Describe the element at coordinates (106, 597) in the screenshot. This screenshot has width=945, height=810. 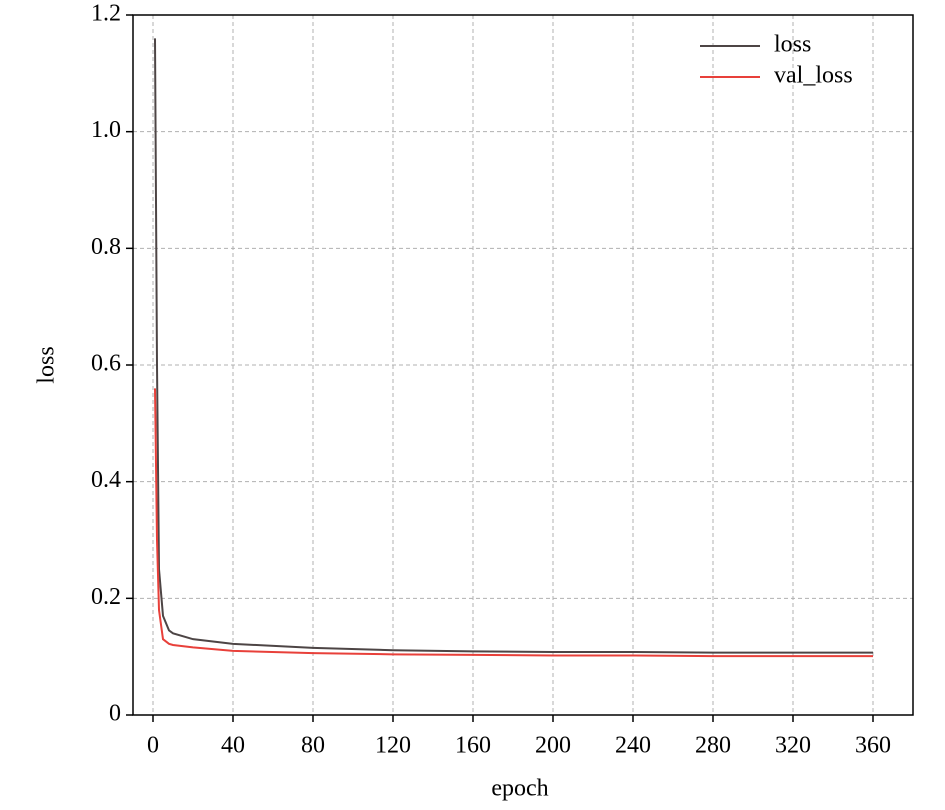
I see `y-tick-label: 0.2` at that location.